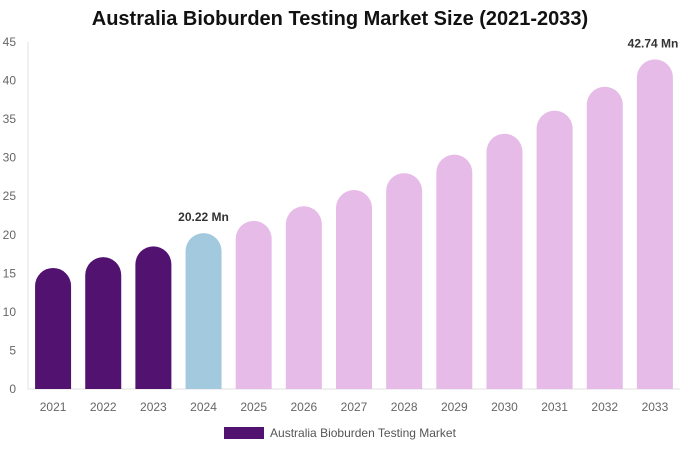 The image size is (680, 450). I want to click on x-tick-label: 2027, so click(354, 407).